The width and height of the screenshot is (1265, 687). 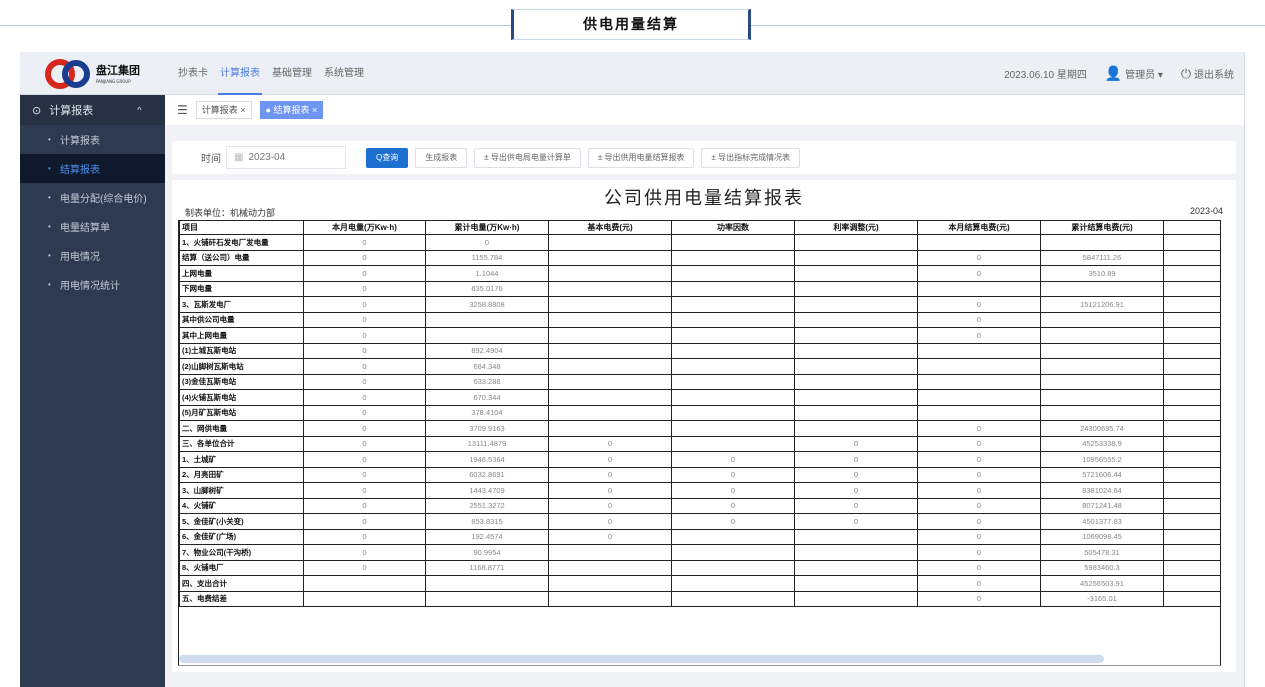 I want to click on row-label: 二、网供电量, so click(x=241, y=428).